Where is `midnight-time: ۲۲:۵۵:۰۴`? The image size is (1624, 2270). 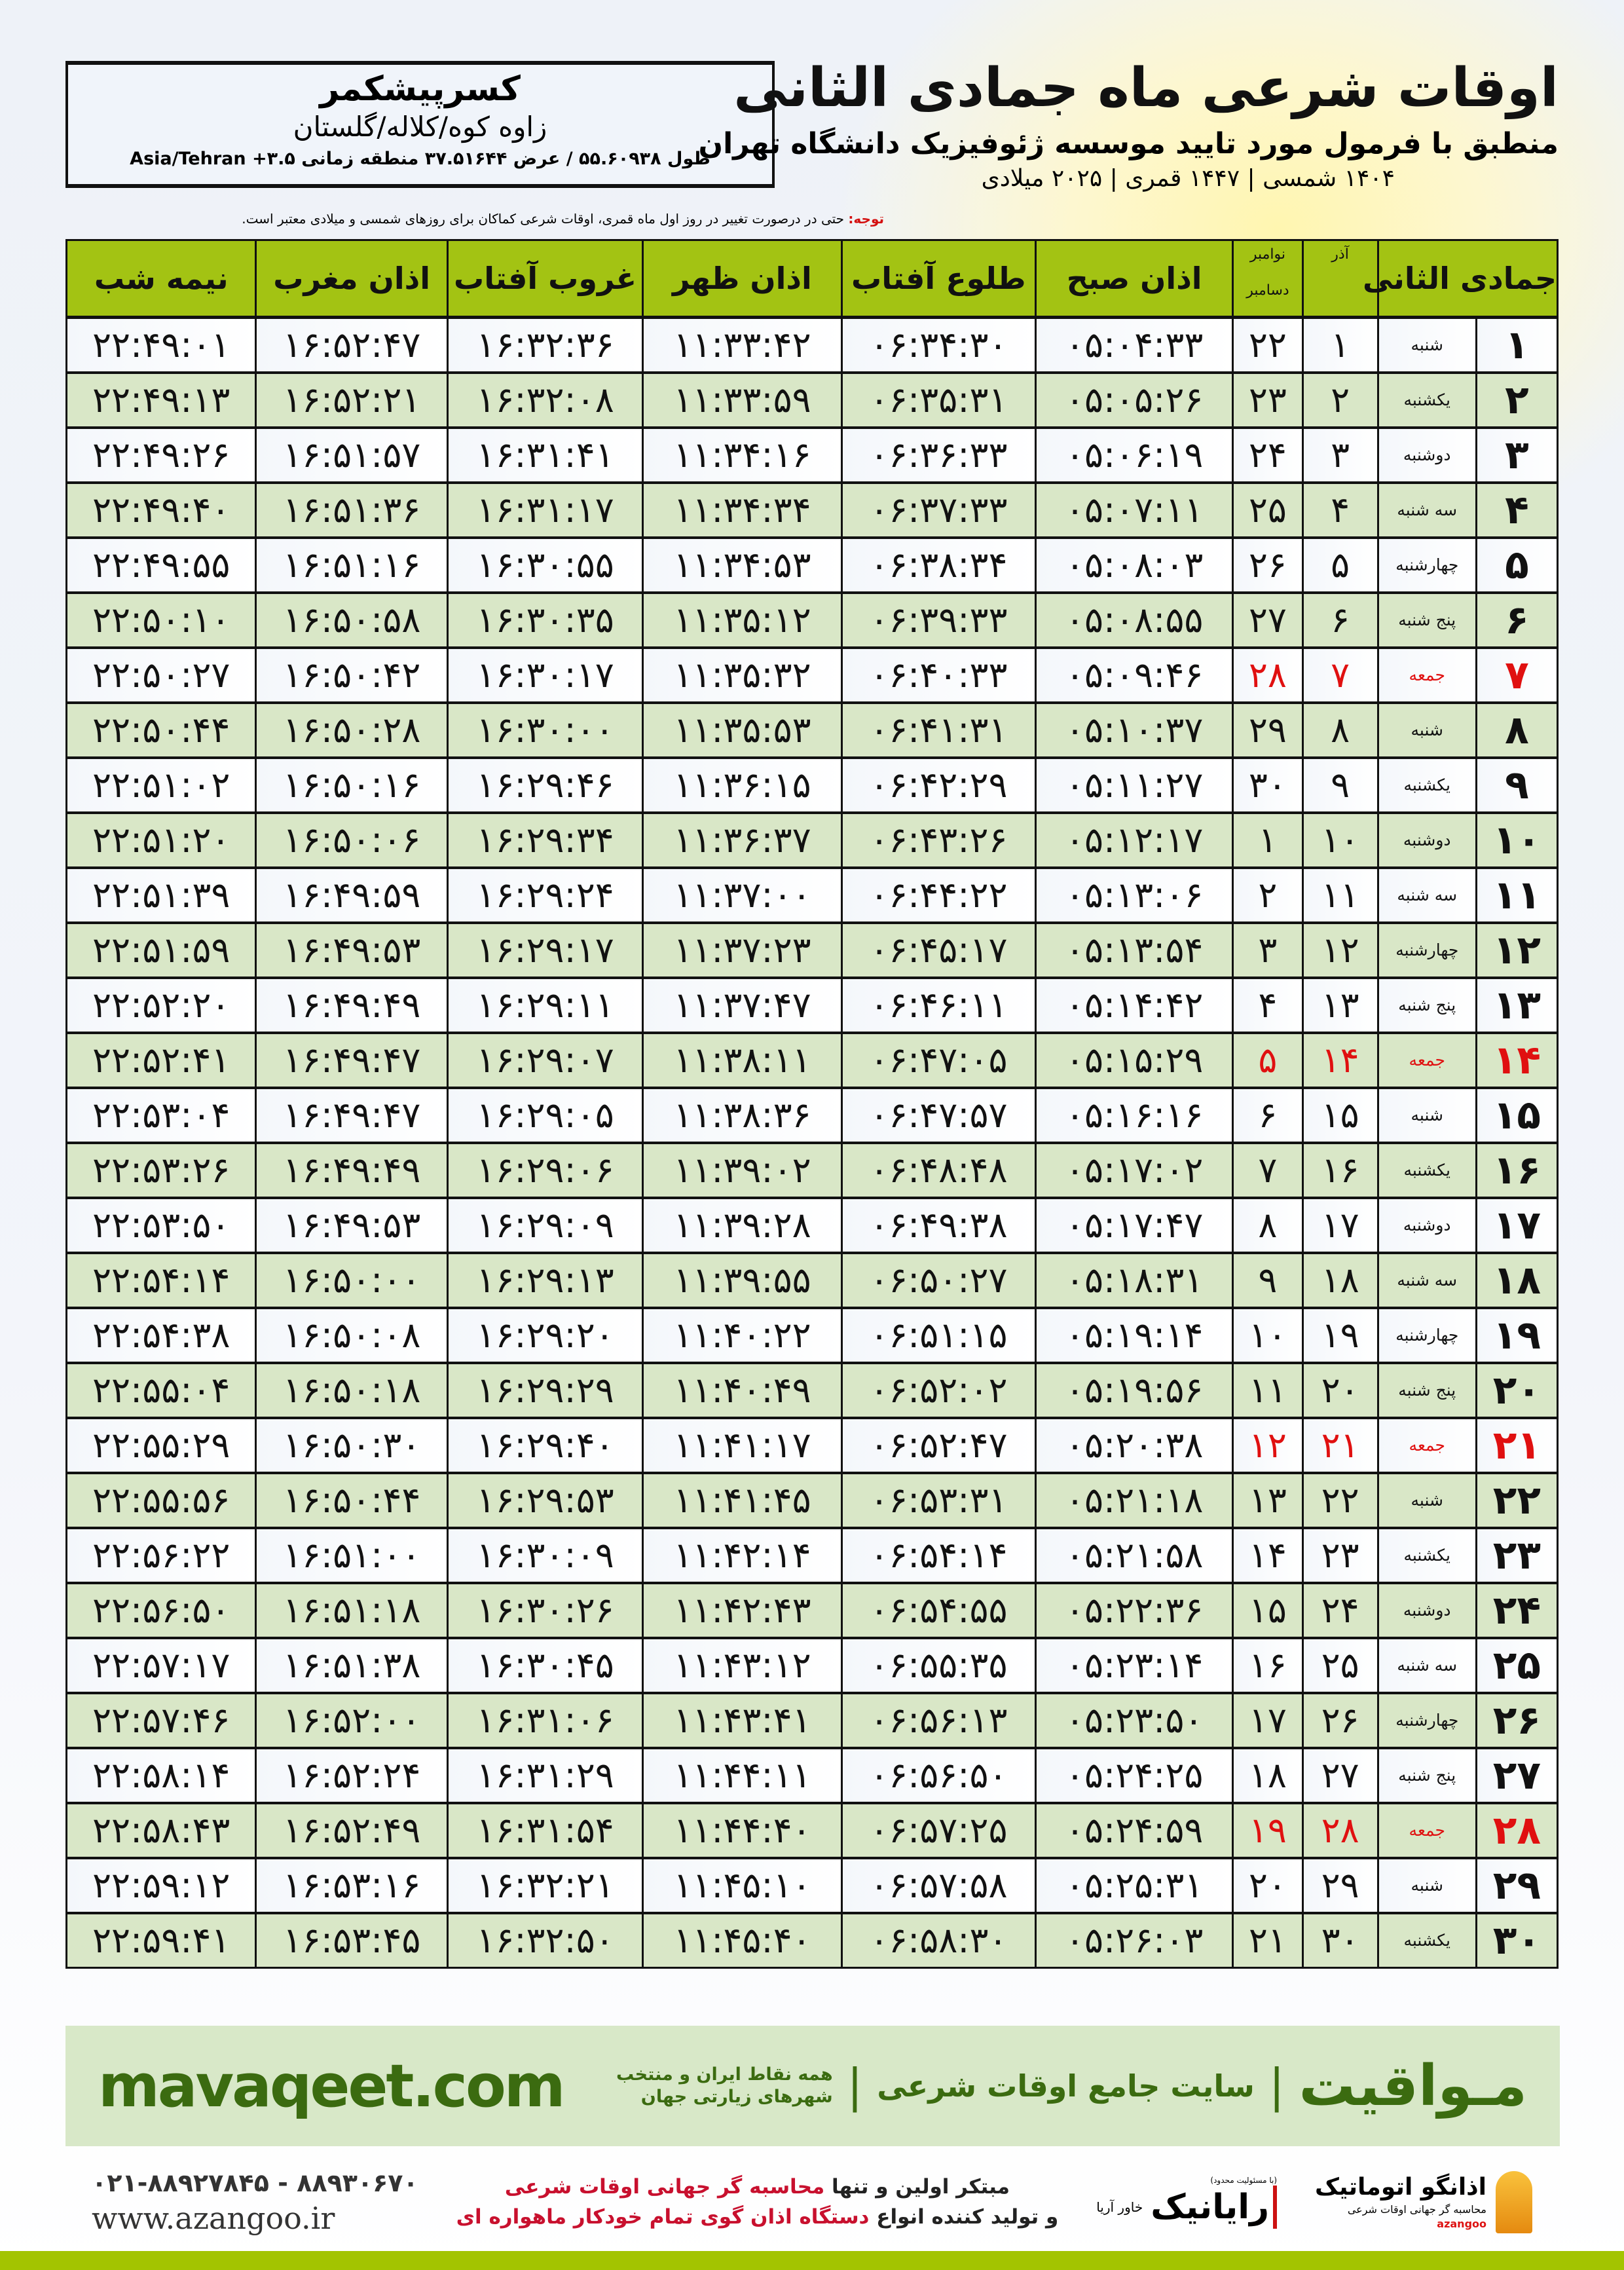
midnight-time: ۲۲:۵۵:۰۴ is located at coordinates (161, 1390).